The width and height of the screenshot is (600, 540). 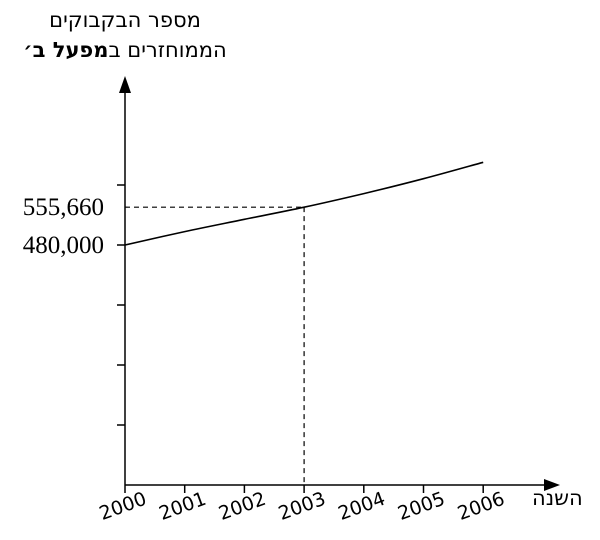 I want to click on y-tick-label: 555,660, so click(x=63, y=207).